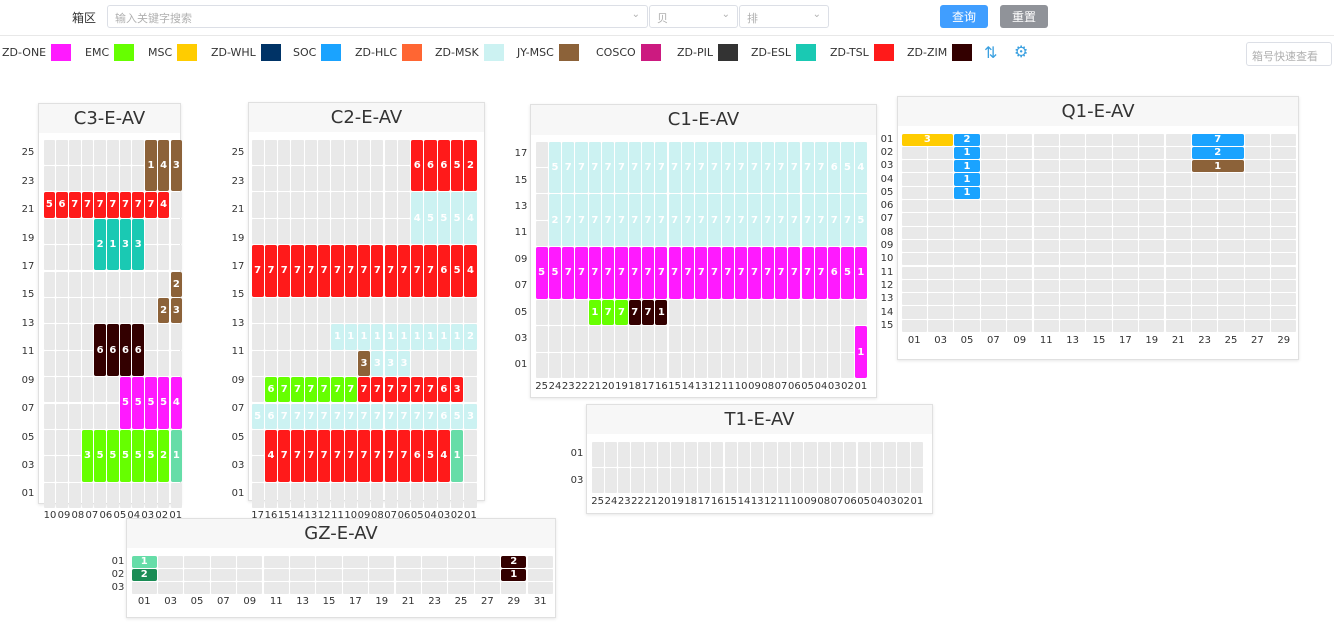  Describe the element at coordinates (784, 52) in the screenshot. I see `legend-item: ZD-ESL` at that location.